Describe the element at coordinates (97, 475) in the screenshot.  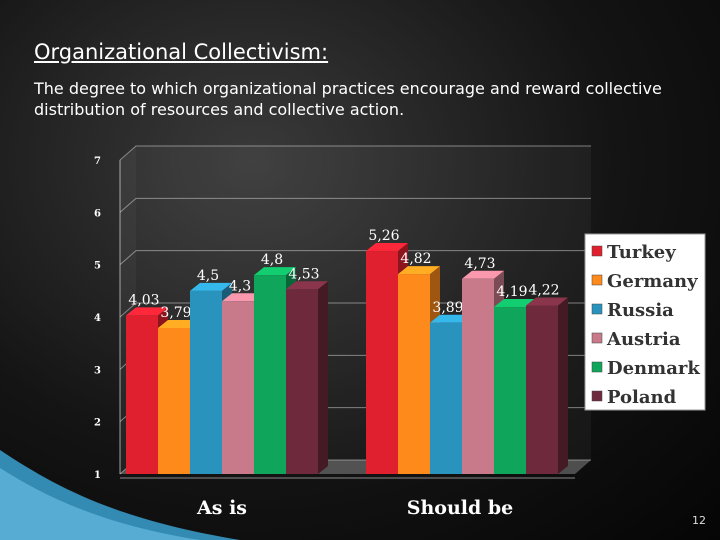
I see `y-tick-label: 1` at that location.